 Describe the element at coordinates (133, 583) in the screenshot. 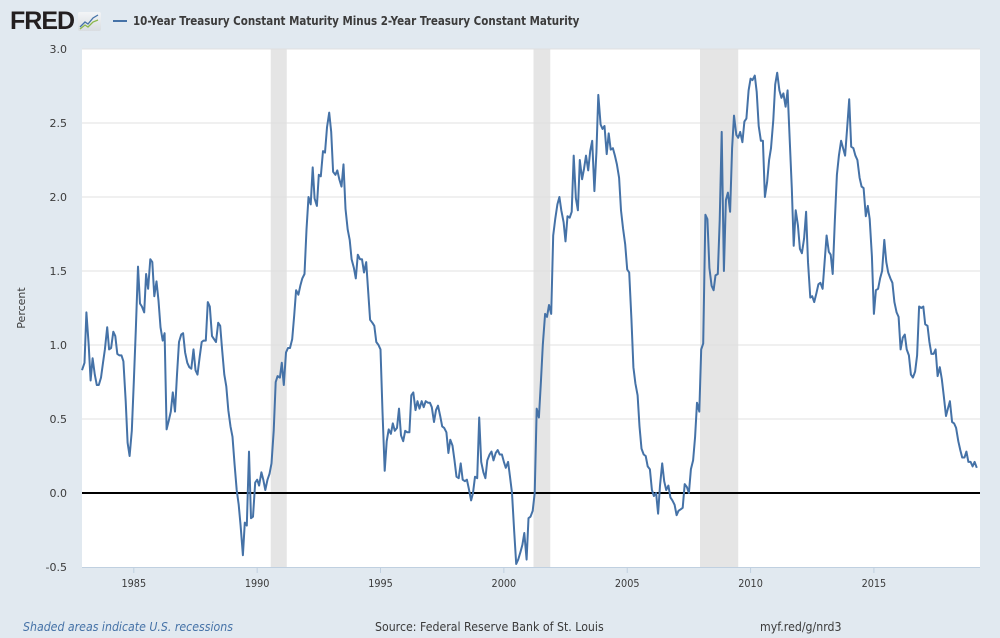

I see `x-tick-label: 1985` at that location.